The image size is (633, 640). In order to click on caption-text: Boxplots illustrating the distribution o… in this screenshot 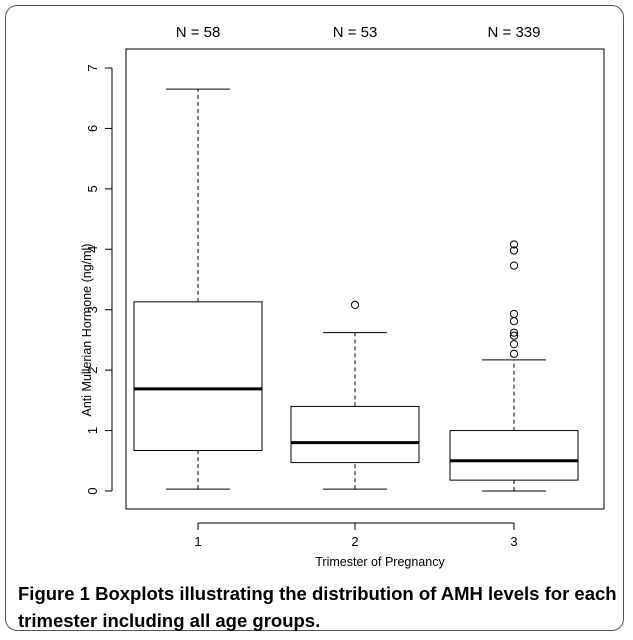, I will do `click(317, 607)`.